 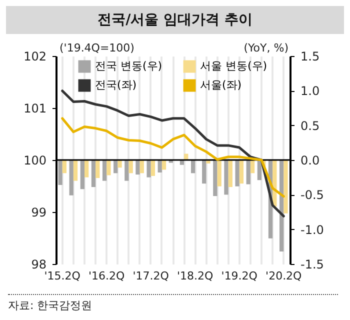 What do you see at coordinates (35, 161) in the screenshot?
I see `y-tick-label: 100` at bounding box center [35, 161].